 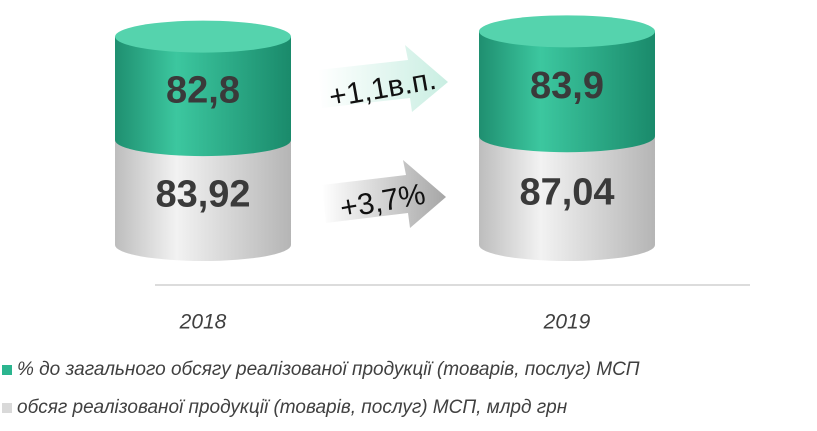 I want to click on value-label: 83,9, so click(x=567, y=86).